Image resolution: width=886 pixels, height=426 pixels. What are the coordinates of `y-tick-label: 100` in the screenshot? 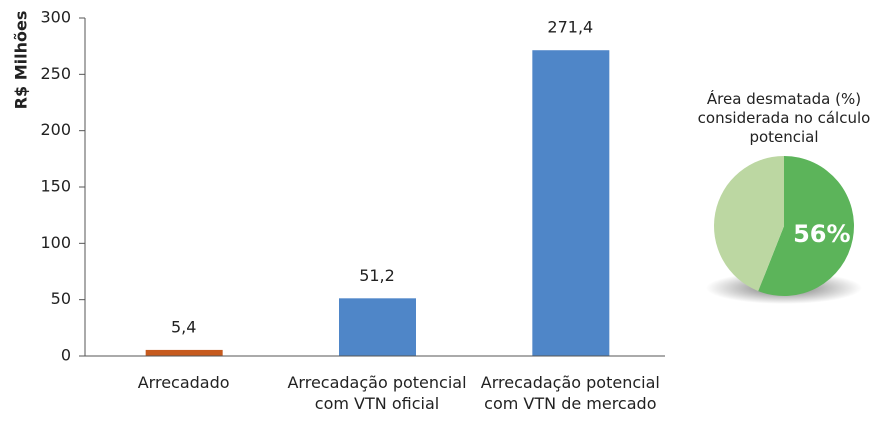 It's located at (55, 242).